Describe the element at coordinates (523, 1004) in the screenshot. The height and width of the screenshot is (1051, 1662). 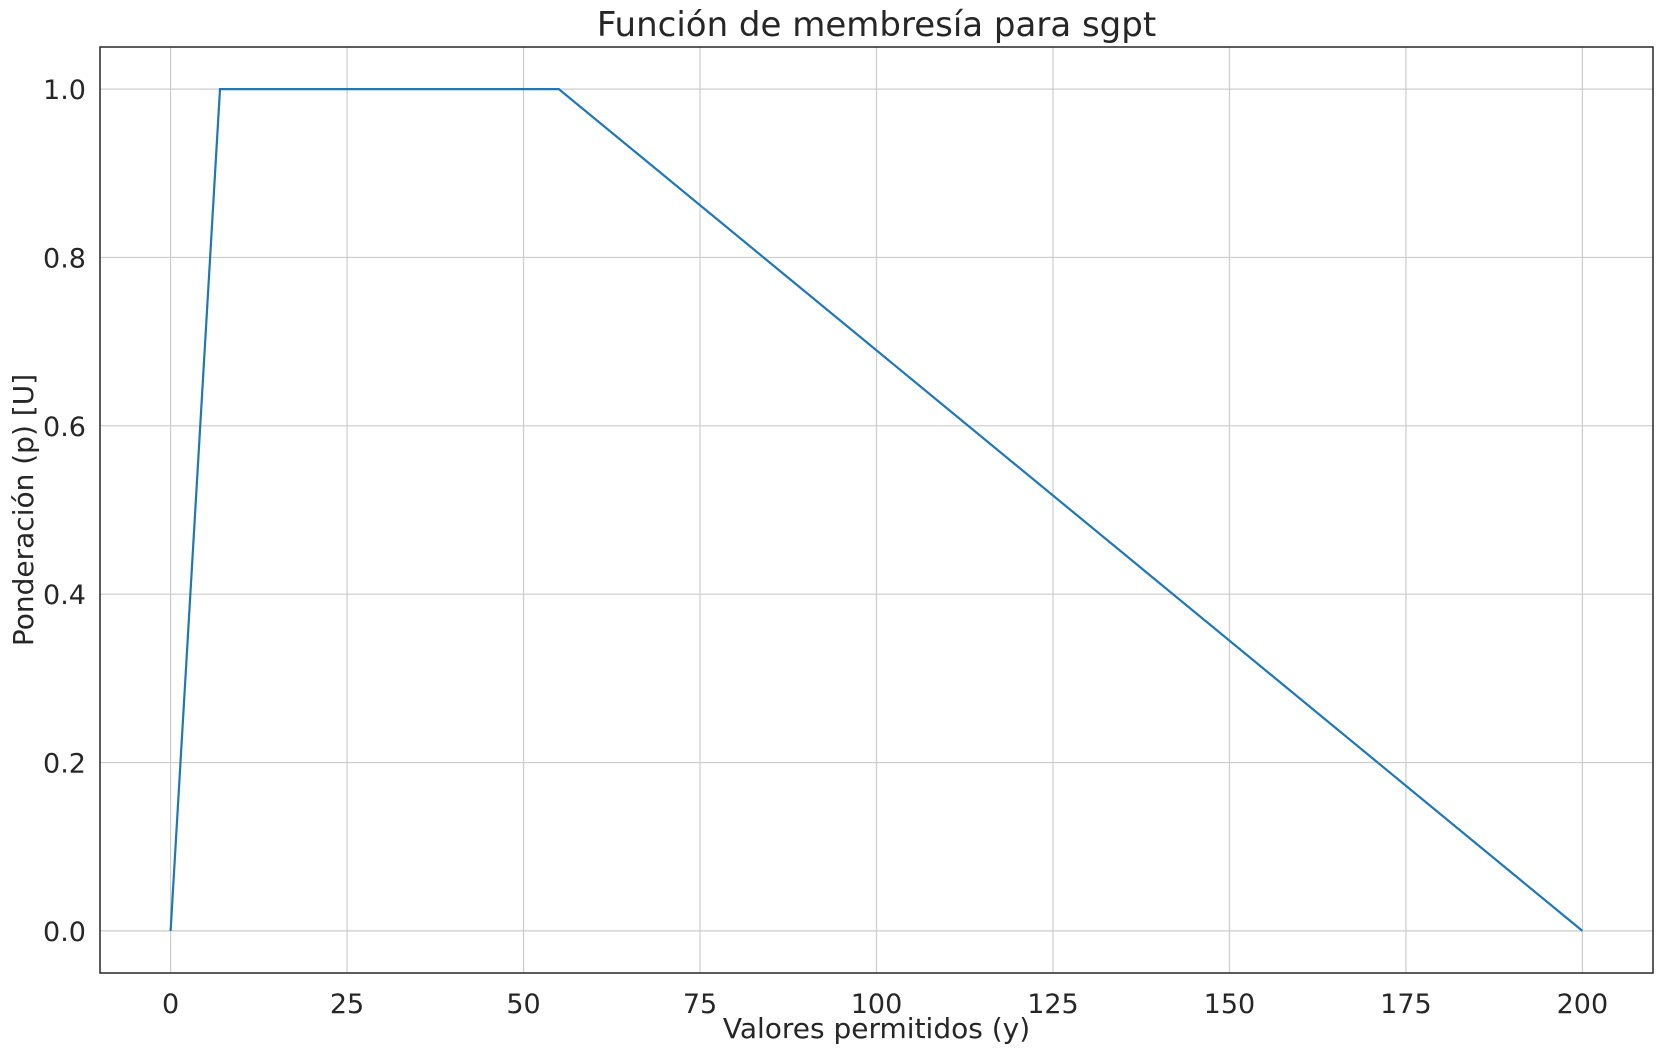
I see `x-tick-label: 50` at that location.